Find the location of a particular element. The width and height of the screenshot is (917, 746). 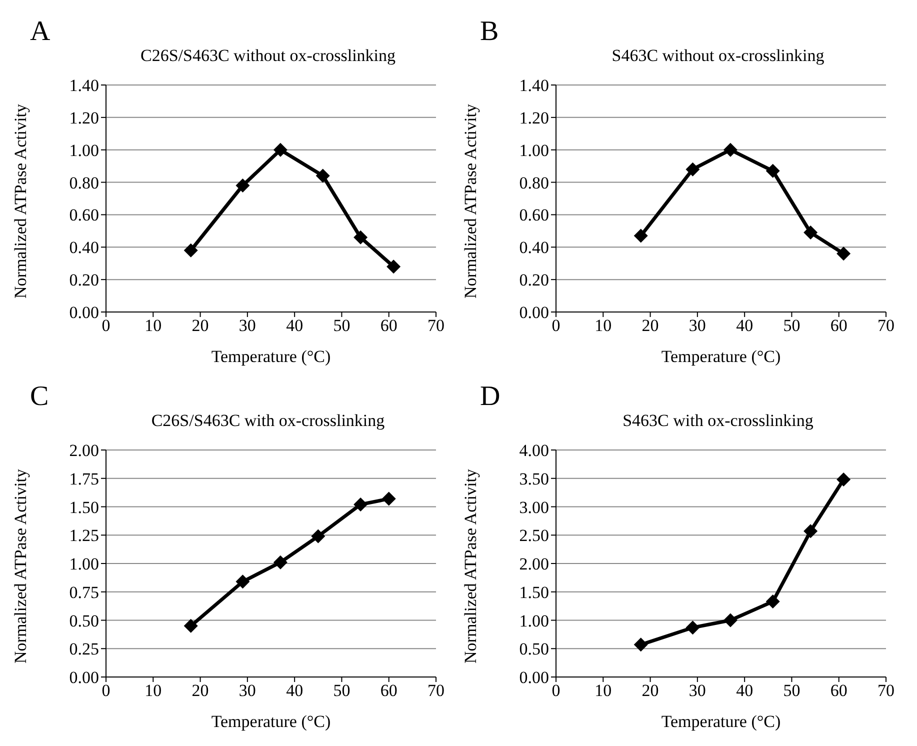

y-tick-label: 2.50 is located at coordinates (534, 536).